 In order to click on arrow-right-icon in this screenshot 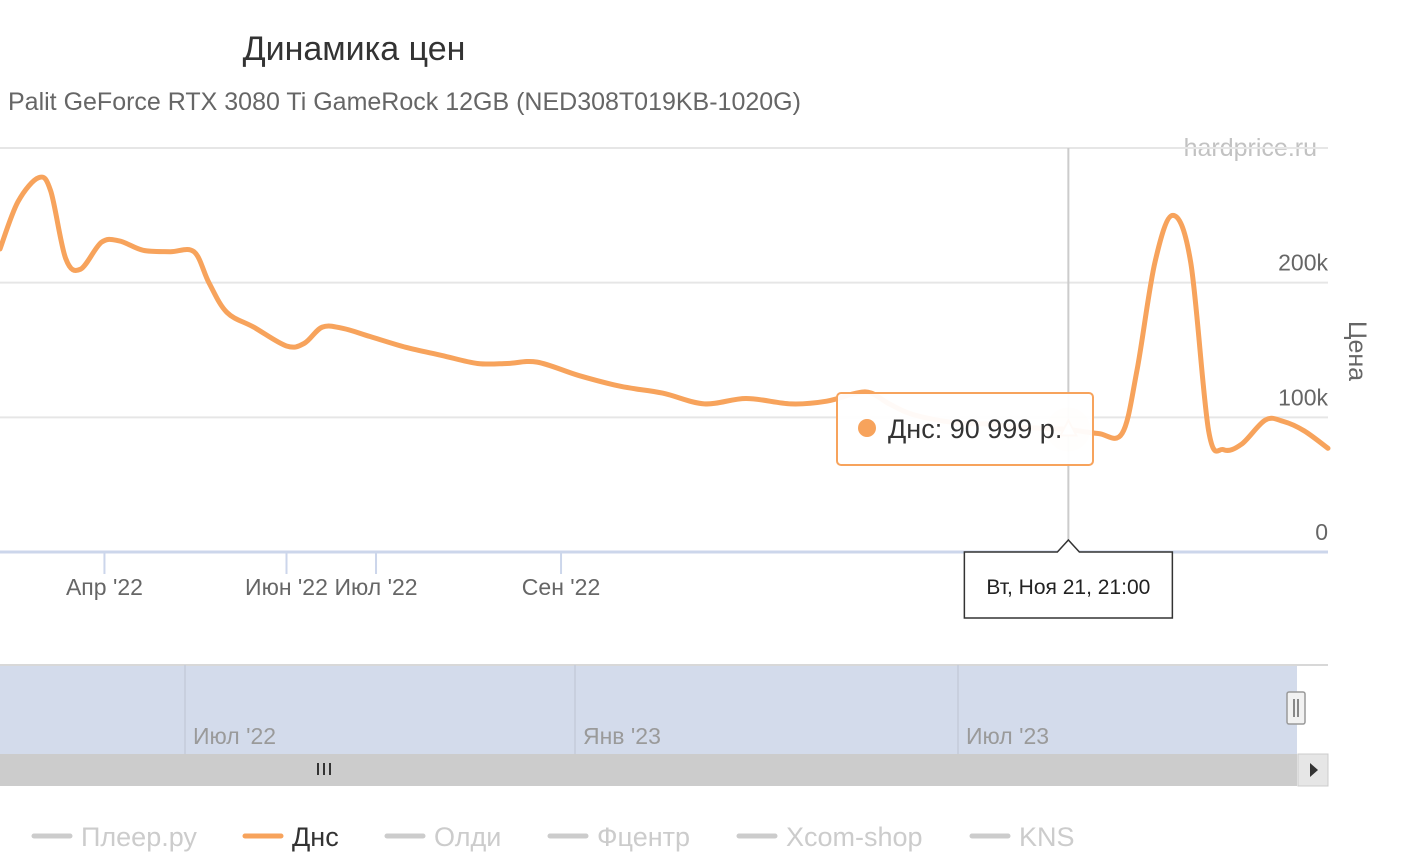, I will do `click(1314, 770)`.